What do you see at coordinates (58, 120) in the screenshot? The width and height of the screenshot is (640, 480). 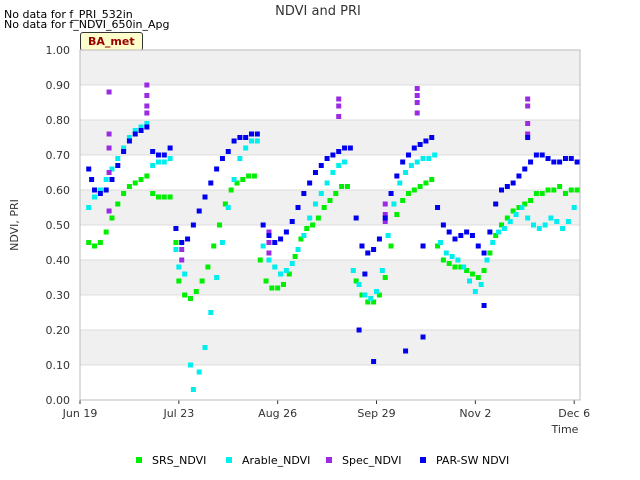 I see `y-tick-label: 0.80` at bounding box center [58, 120].